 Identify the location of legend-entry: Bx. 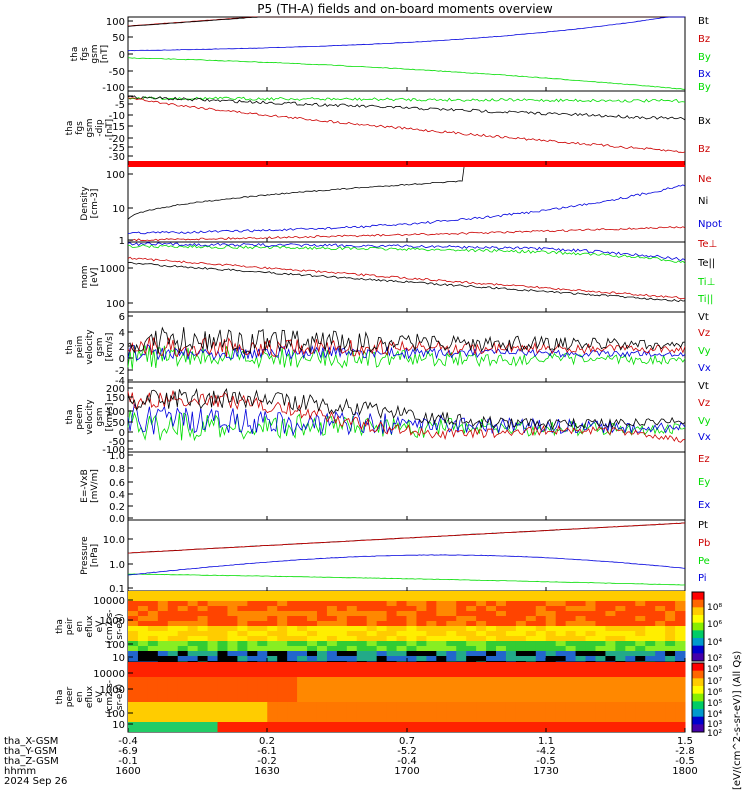
(704, 121).